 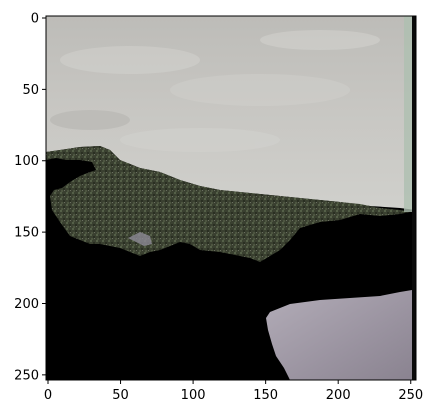 What do you see at coordinates (233, 391) in the screenshot?
I see `x-axis: 0 50 100 150 200 250` at bounding box center [233, 391].